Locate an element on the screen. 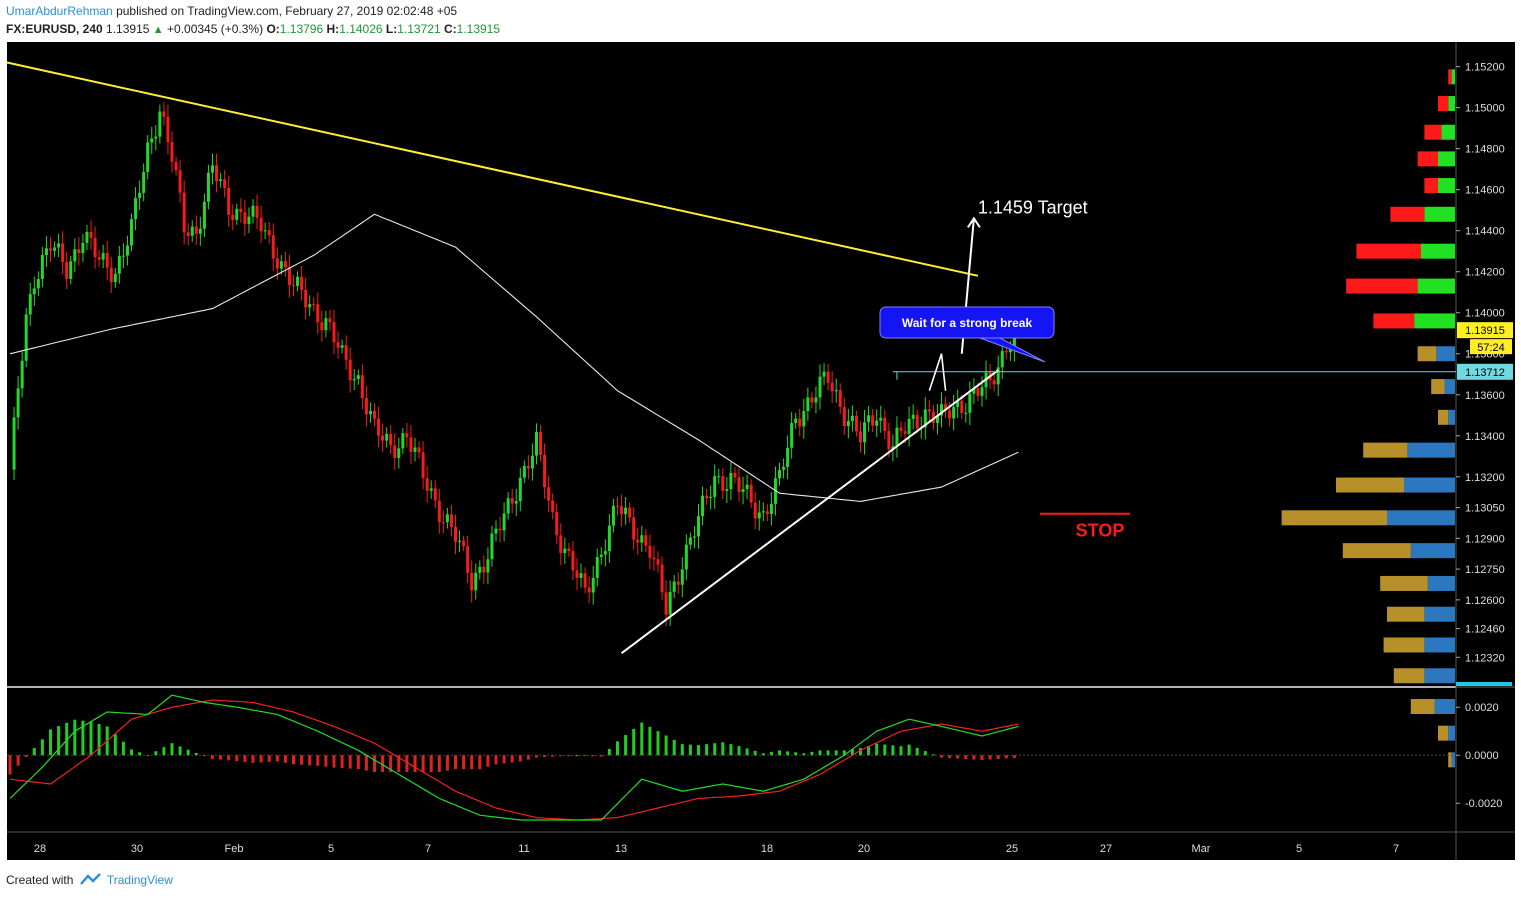 The height and width of the screenshot is (898, 1521). author-link: UmarAbdurRehman is located at coordinates (59, 11).